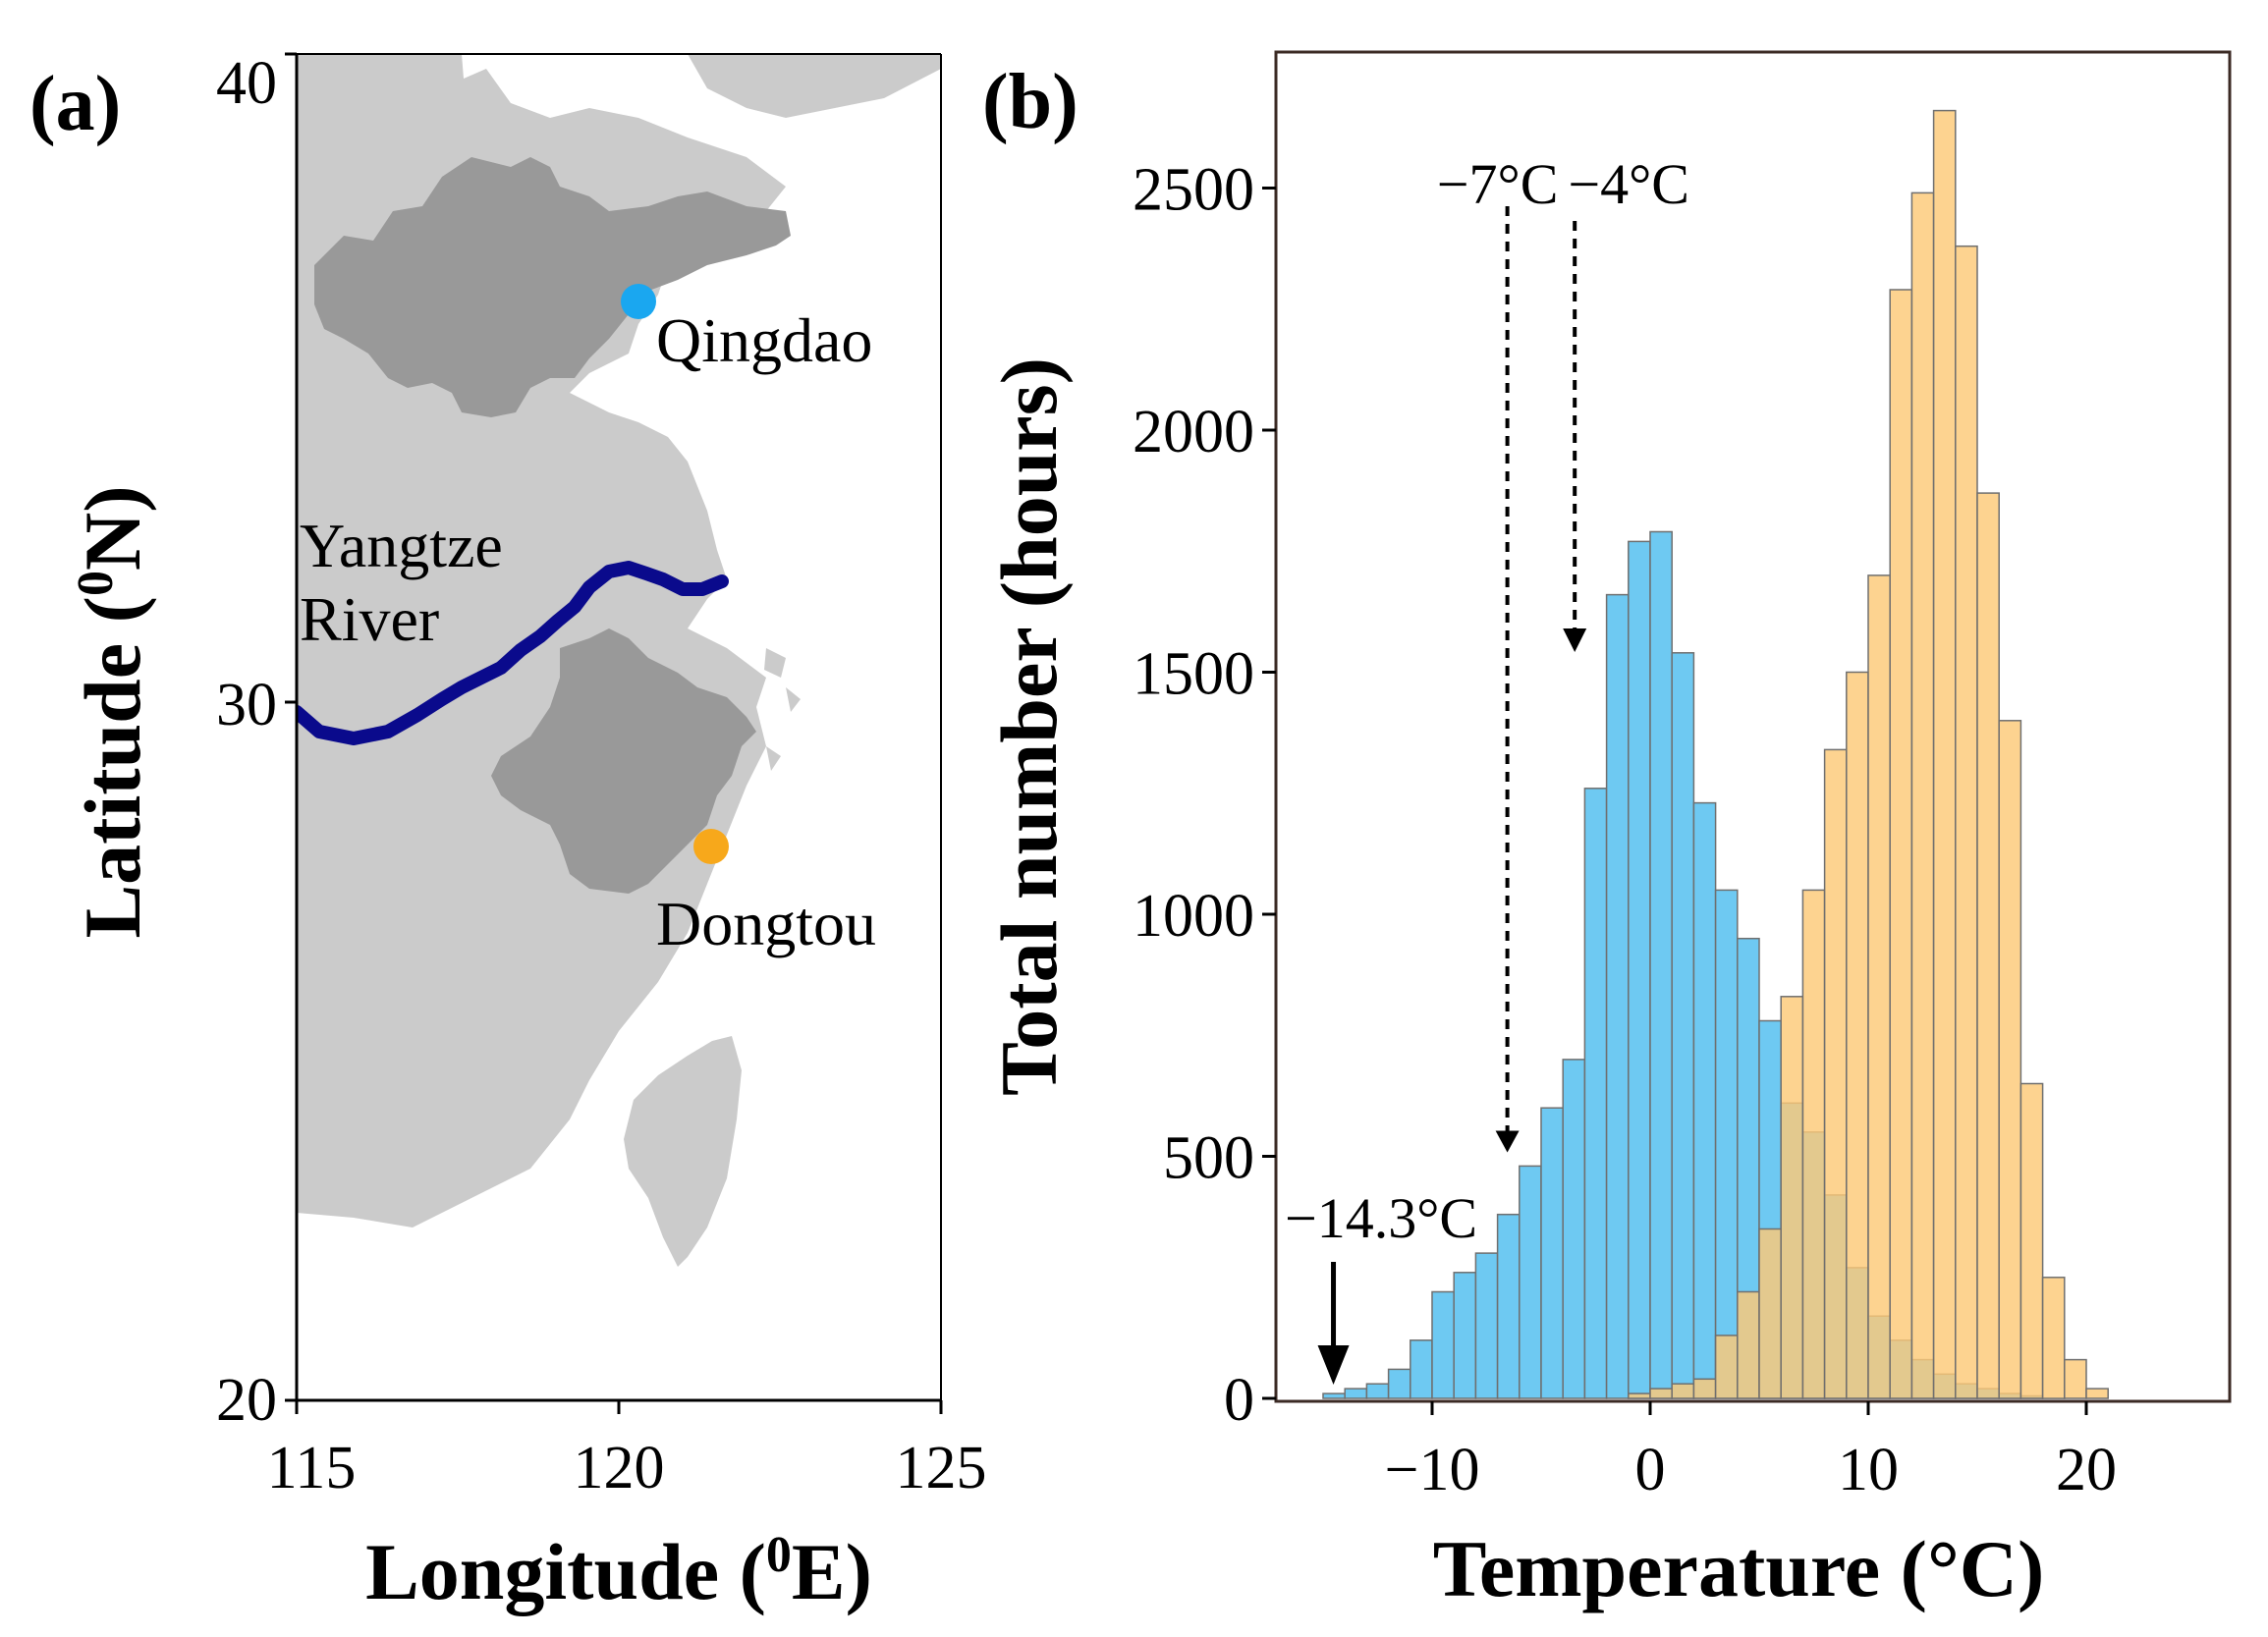 The height and width of the screenshot is (1637, 2268). I want to click on northern-landmass, so click(814, 86).